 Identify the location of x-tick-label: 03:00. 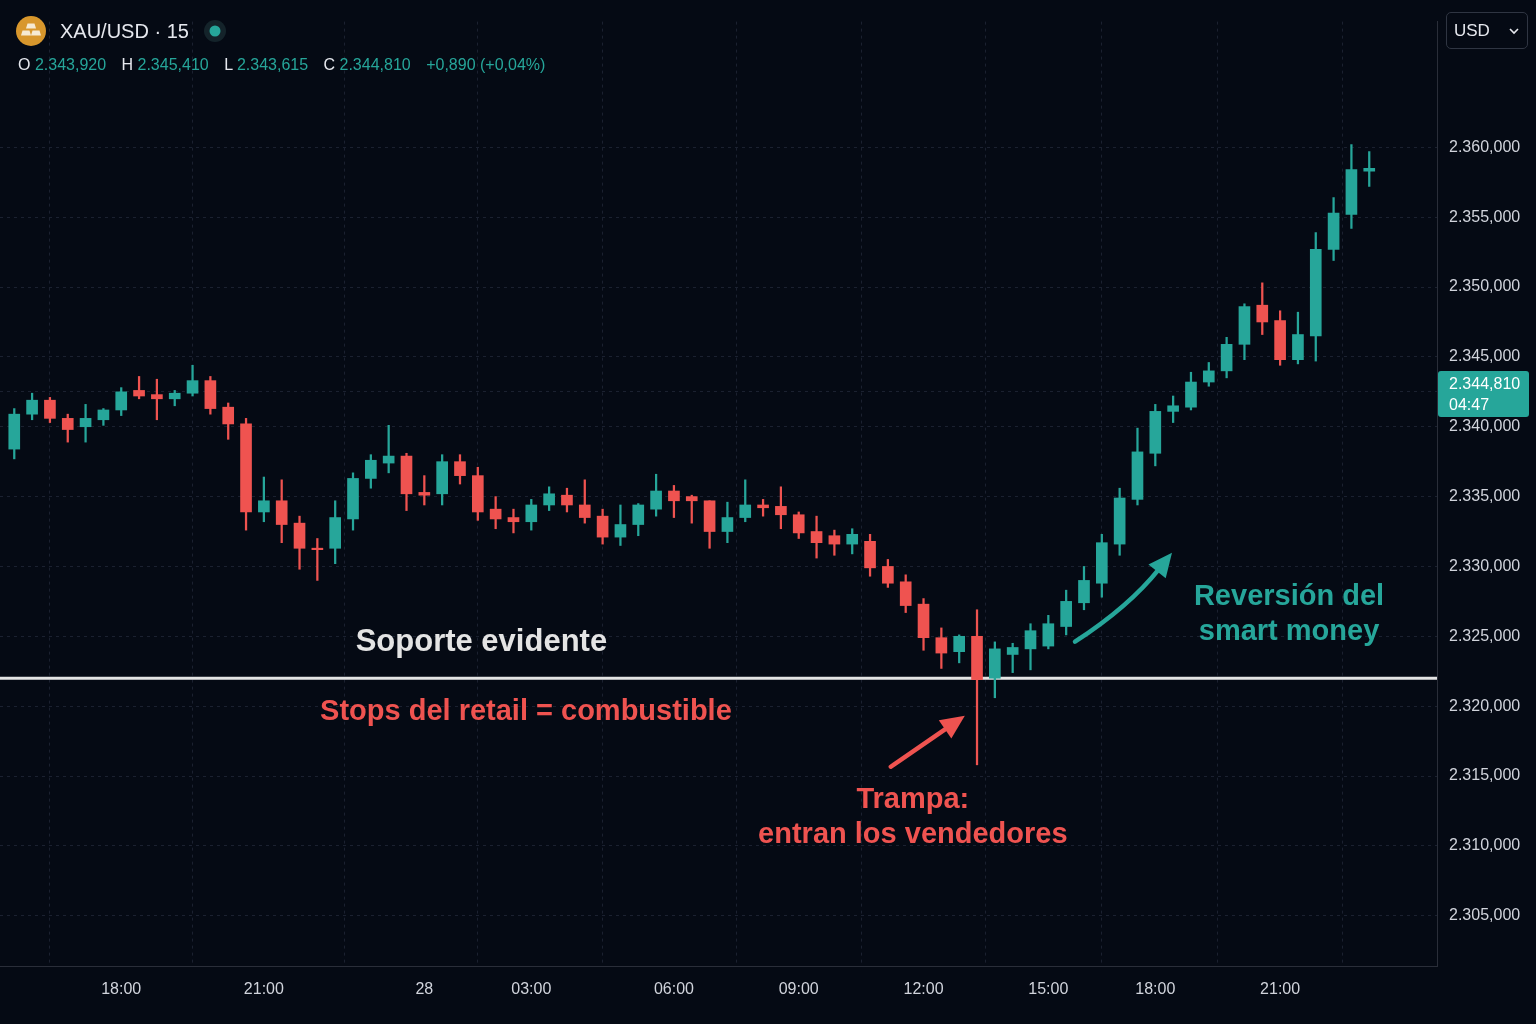
(531, 989).